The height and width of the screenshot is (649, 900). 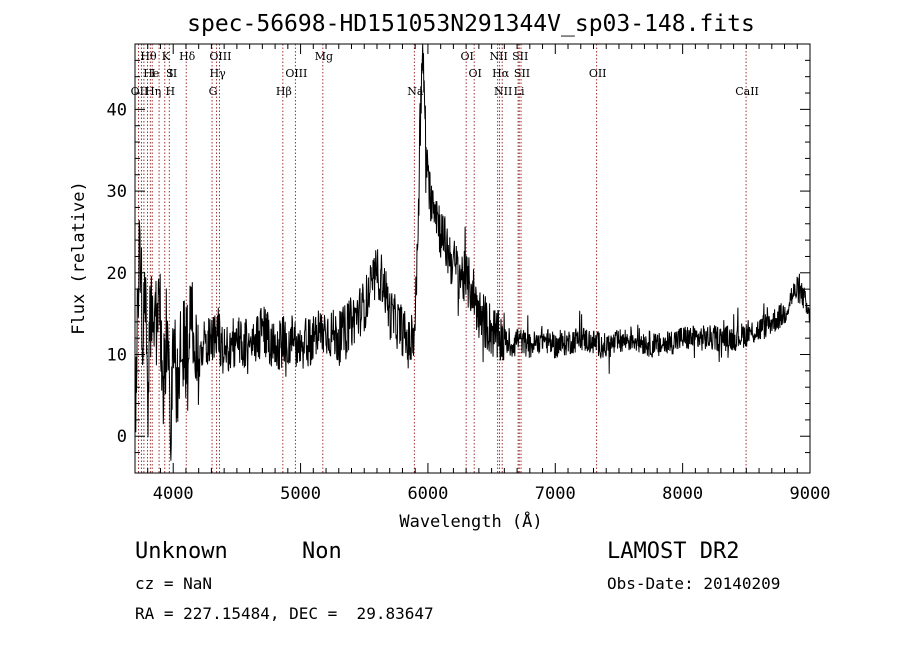 I want to click on x-tick-label: 8000, so click(x=682, y=494).